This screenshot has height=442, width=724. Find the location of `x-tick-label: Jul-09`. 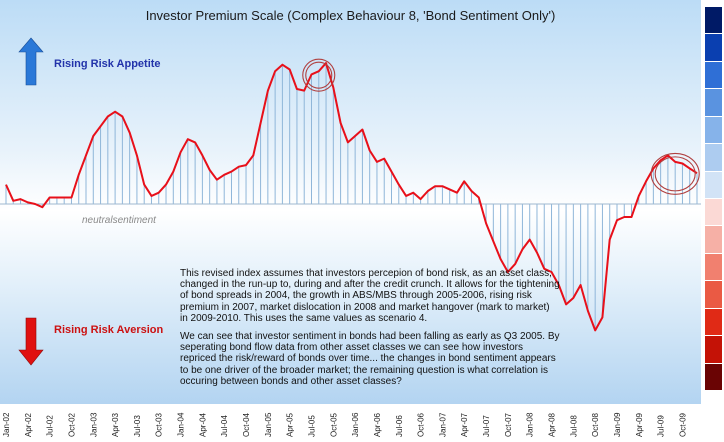

x-tick-label: Jul-09 is located at coordinates (661, 426).